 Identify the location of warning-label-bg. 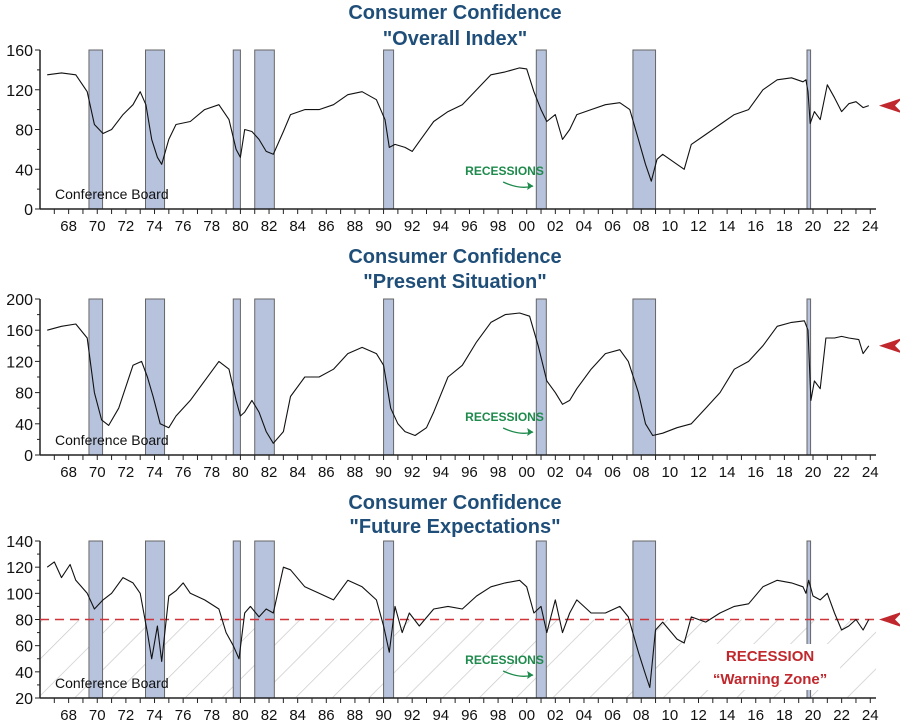
(770, 667).